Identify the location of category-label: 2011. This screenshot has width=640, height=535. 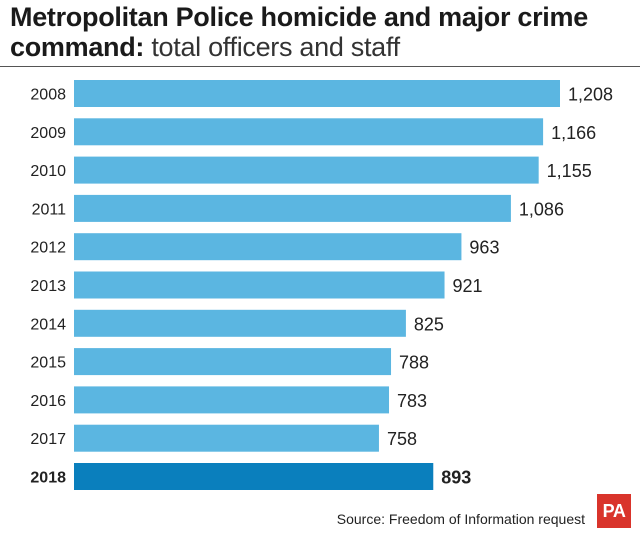
(49, 209).